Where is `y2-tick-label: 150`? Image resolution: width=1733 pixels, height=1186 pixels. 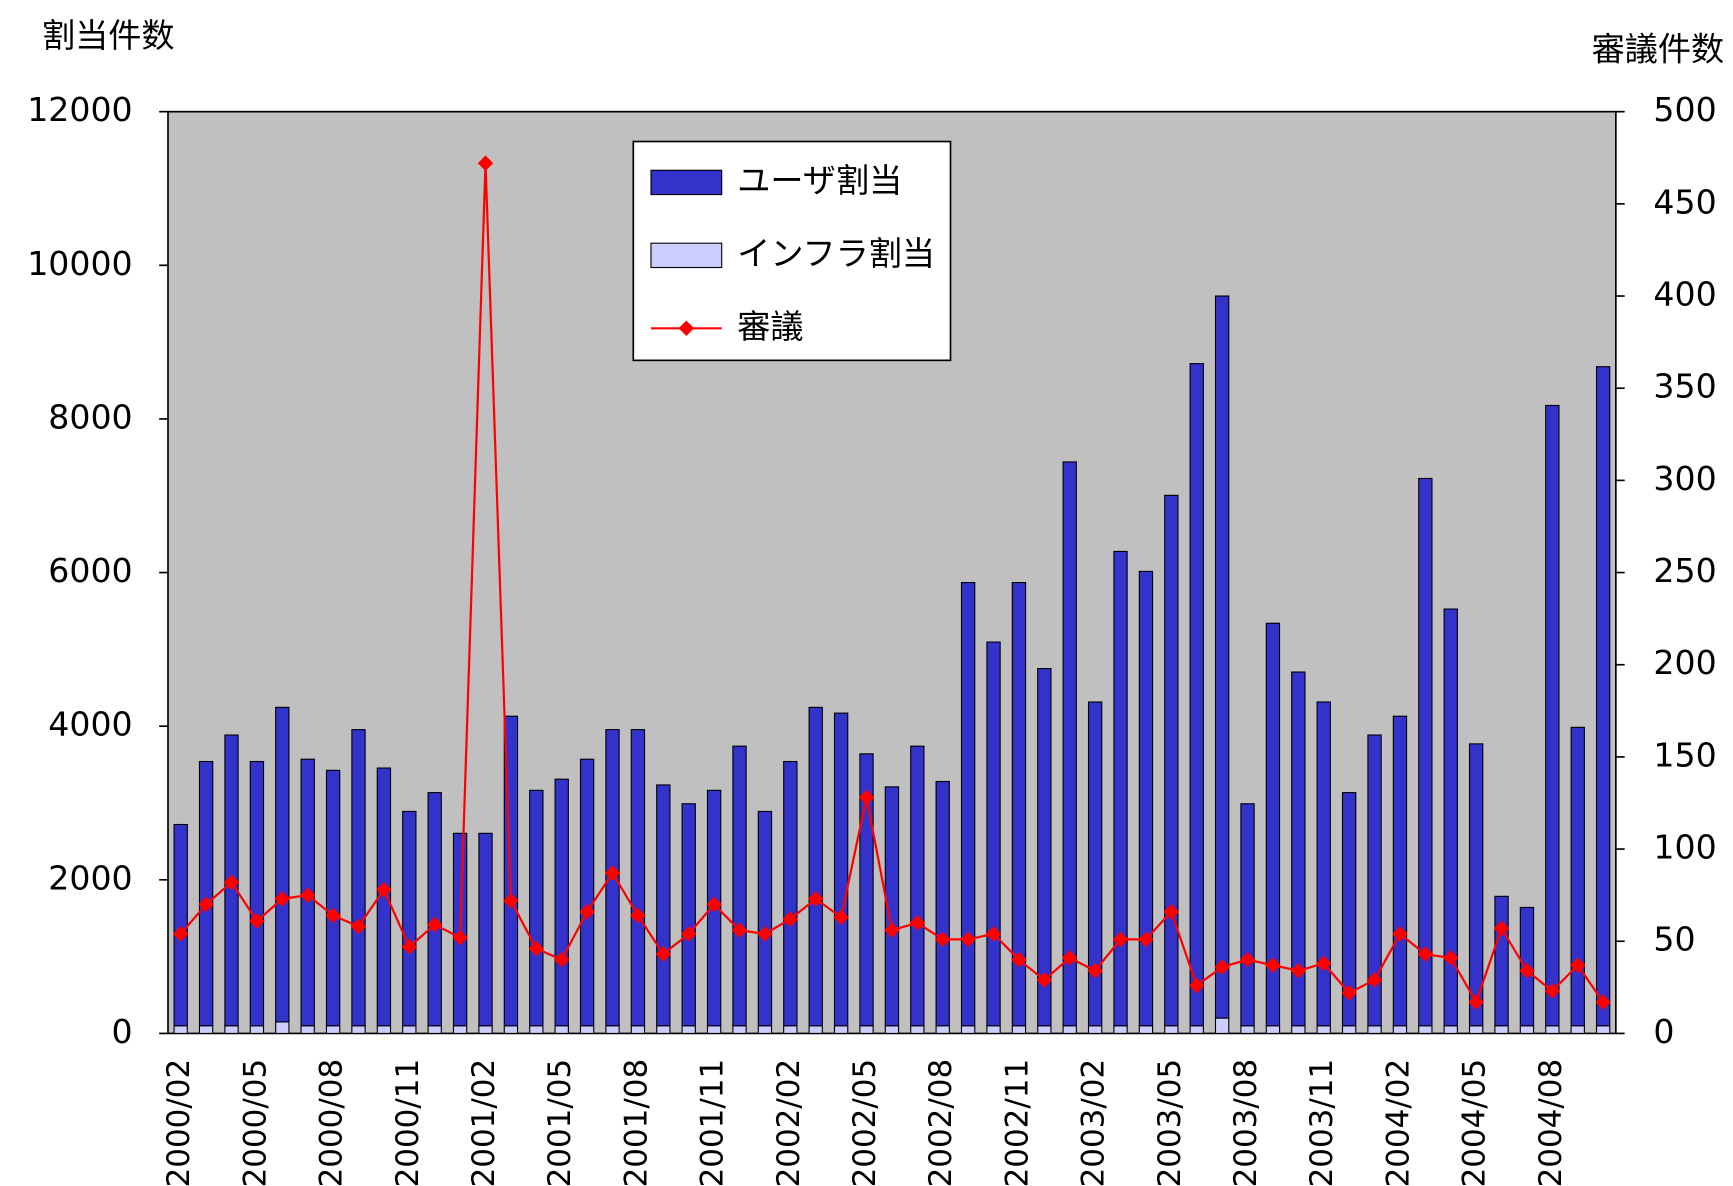 y2-tick-label: 150 is located at coordinates (1684, 754).